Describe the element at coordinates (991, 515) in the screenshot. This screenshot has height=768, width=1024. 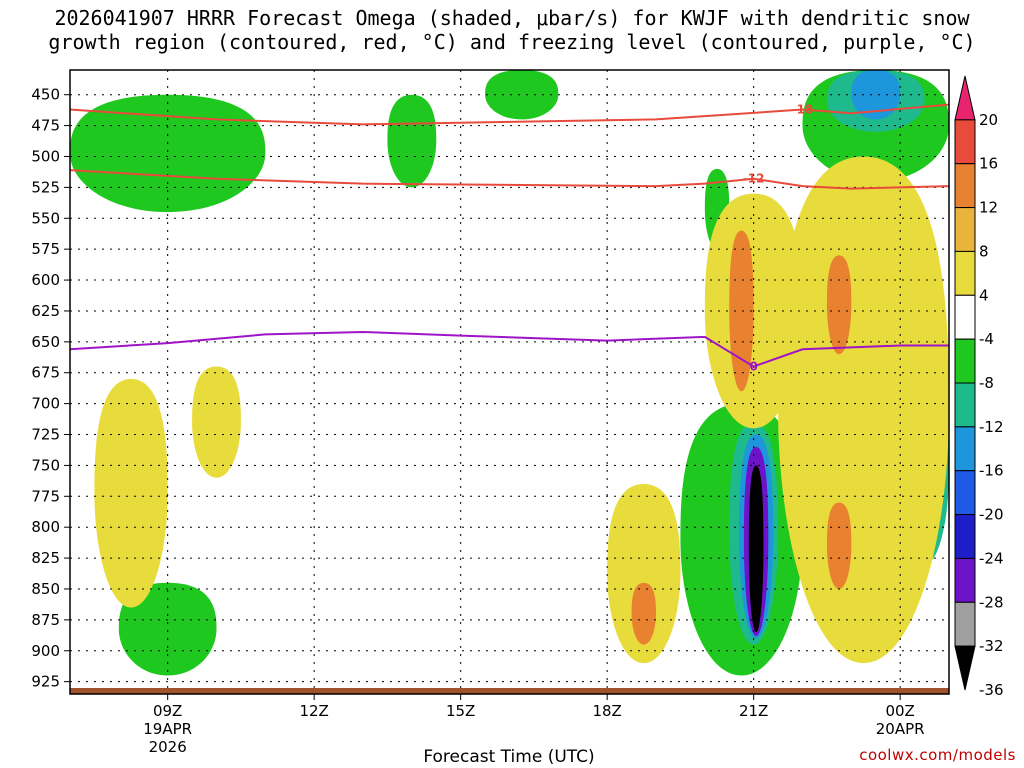
I see `colorbar-label-9: -20` at that location.